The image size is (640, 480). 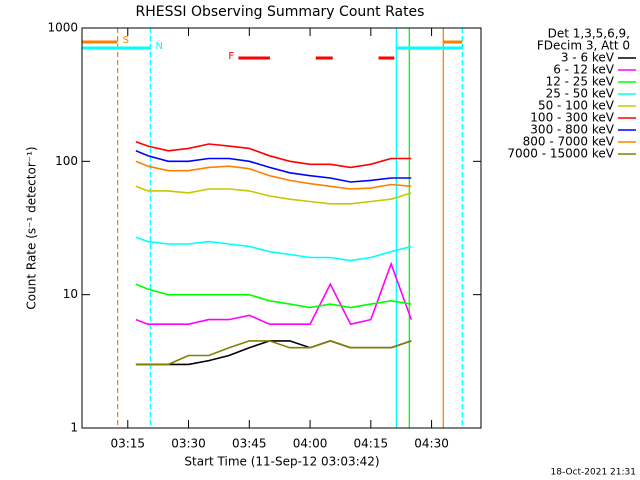 What do you see at coordinates (231, 56) in the screenshot?
I see `flag-label: F` at bounding box center [231, 56].